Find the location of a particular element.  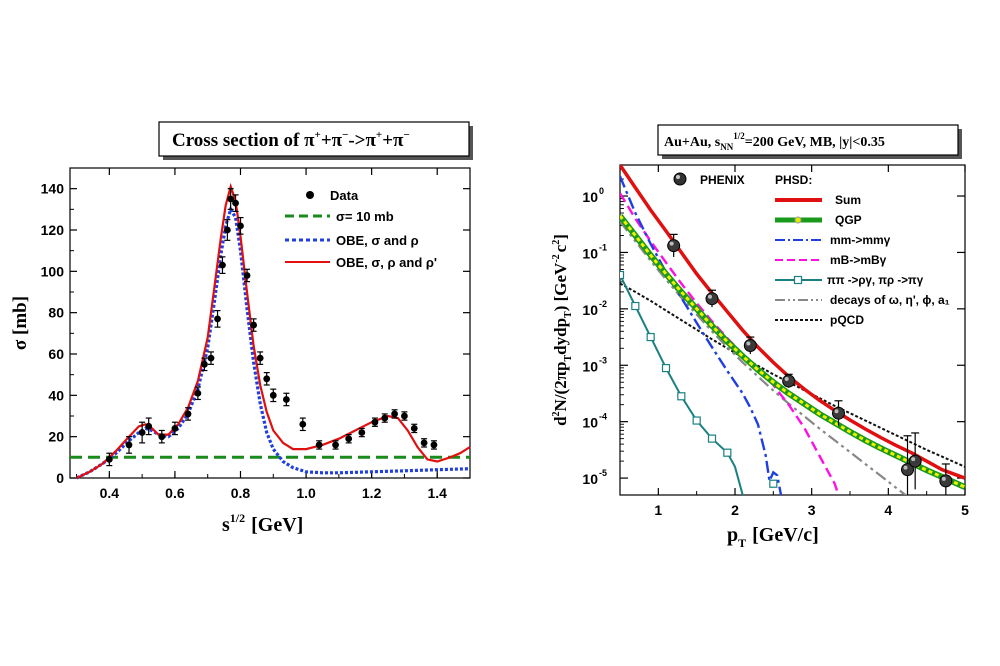

left-x-tick-label: 0.8 is located at coordinates (241, 493).